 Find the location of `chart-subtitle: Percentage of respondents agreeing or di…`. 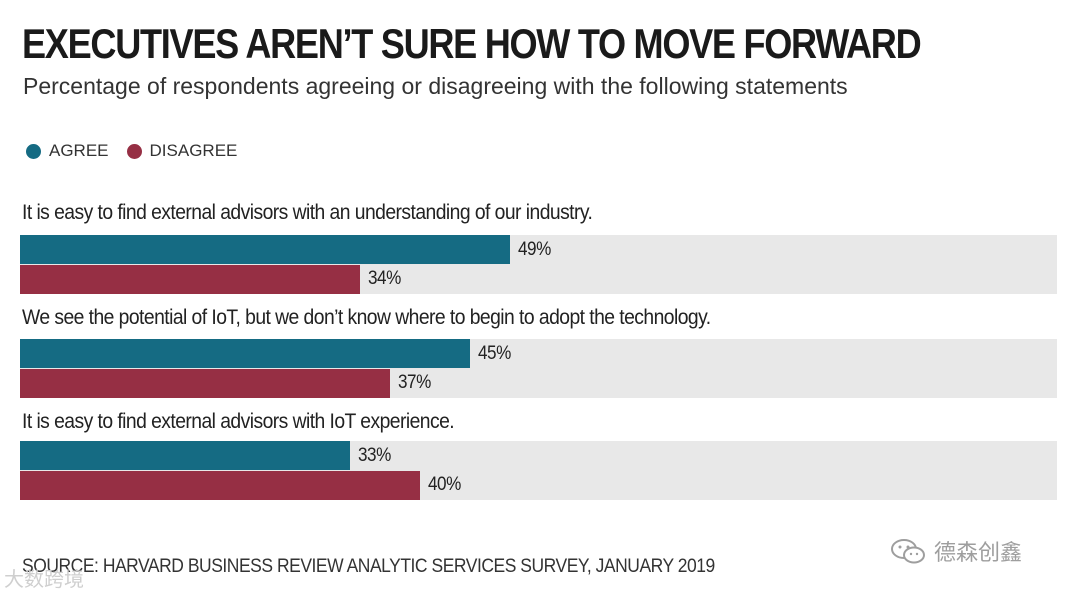

chart-subtitle: Percentage of respondents agreeing or di… is located at coordinates (435, 86).